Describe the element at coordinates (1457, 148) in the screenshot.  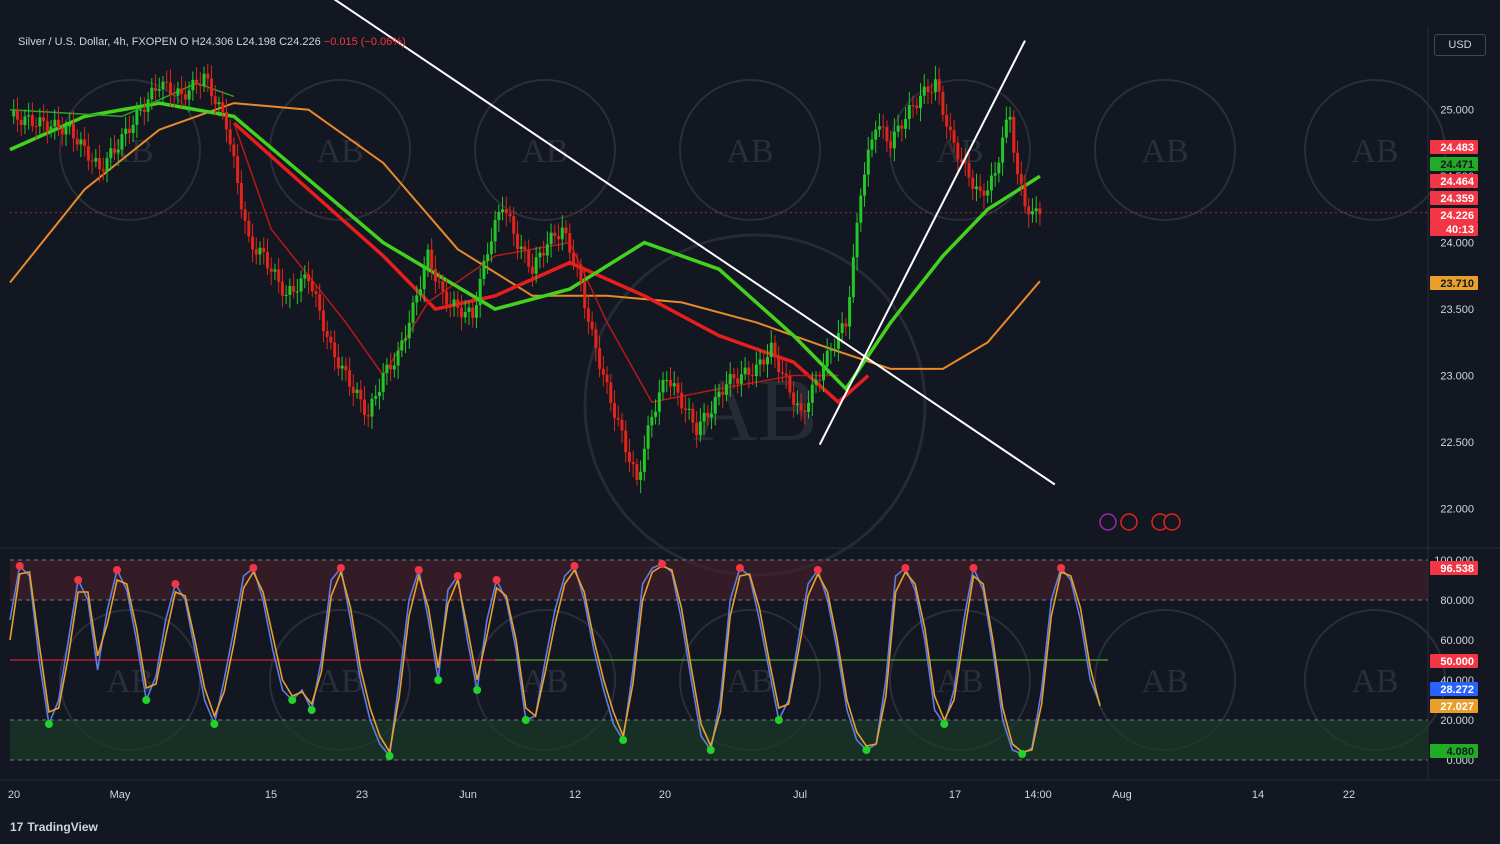
I see `price-label: 24.483` at that location.